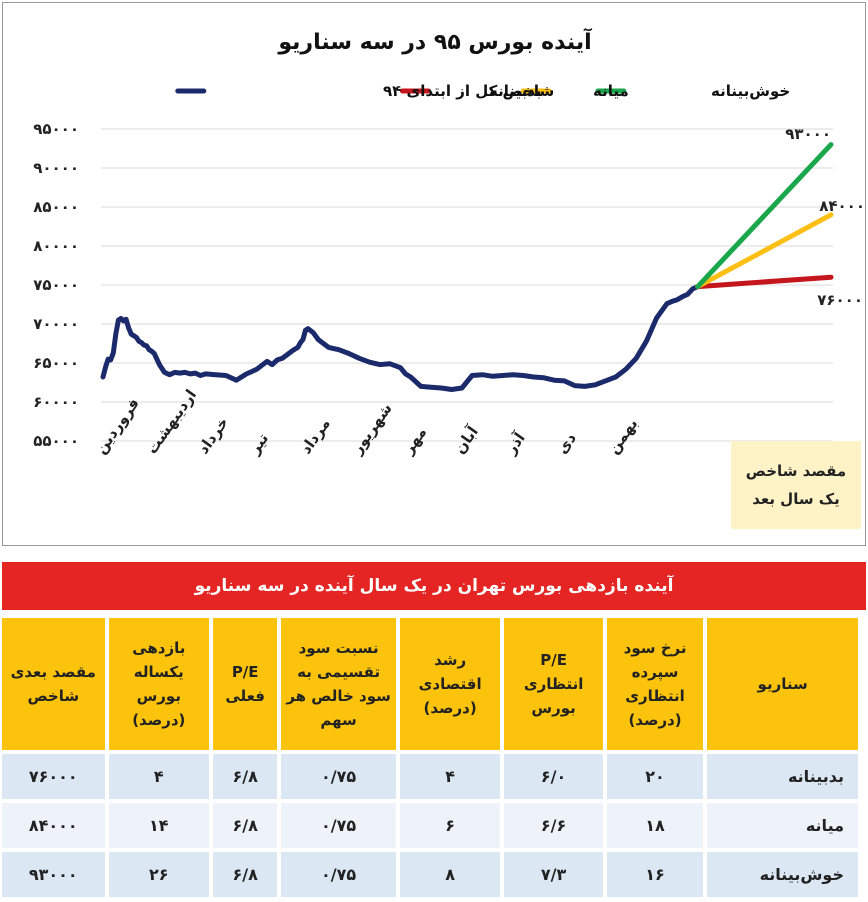 The image size is (868, 902). I want to click on table-cell: ۲۶, so click(159, 874).